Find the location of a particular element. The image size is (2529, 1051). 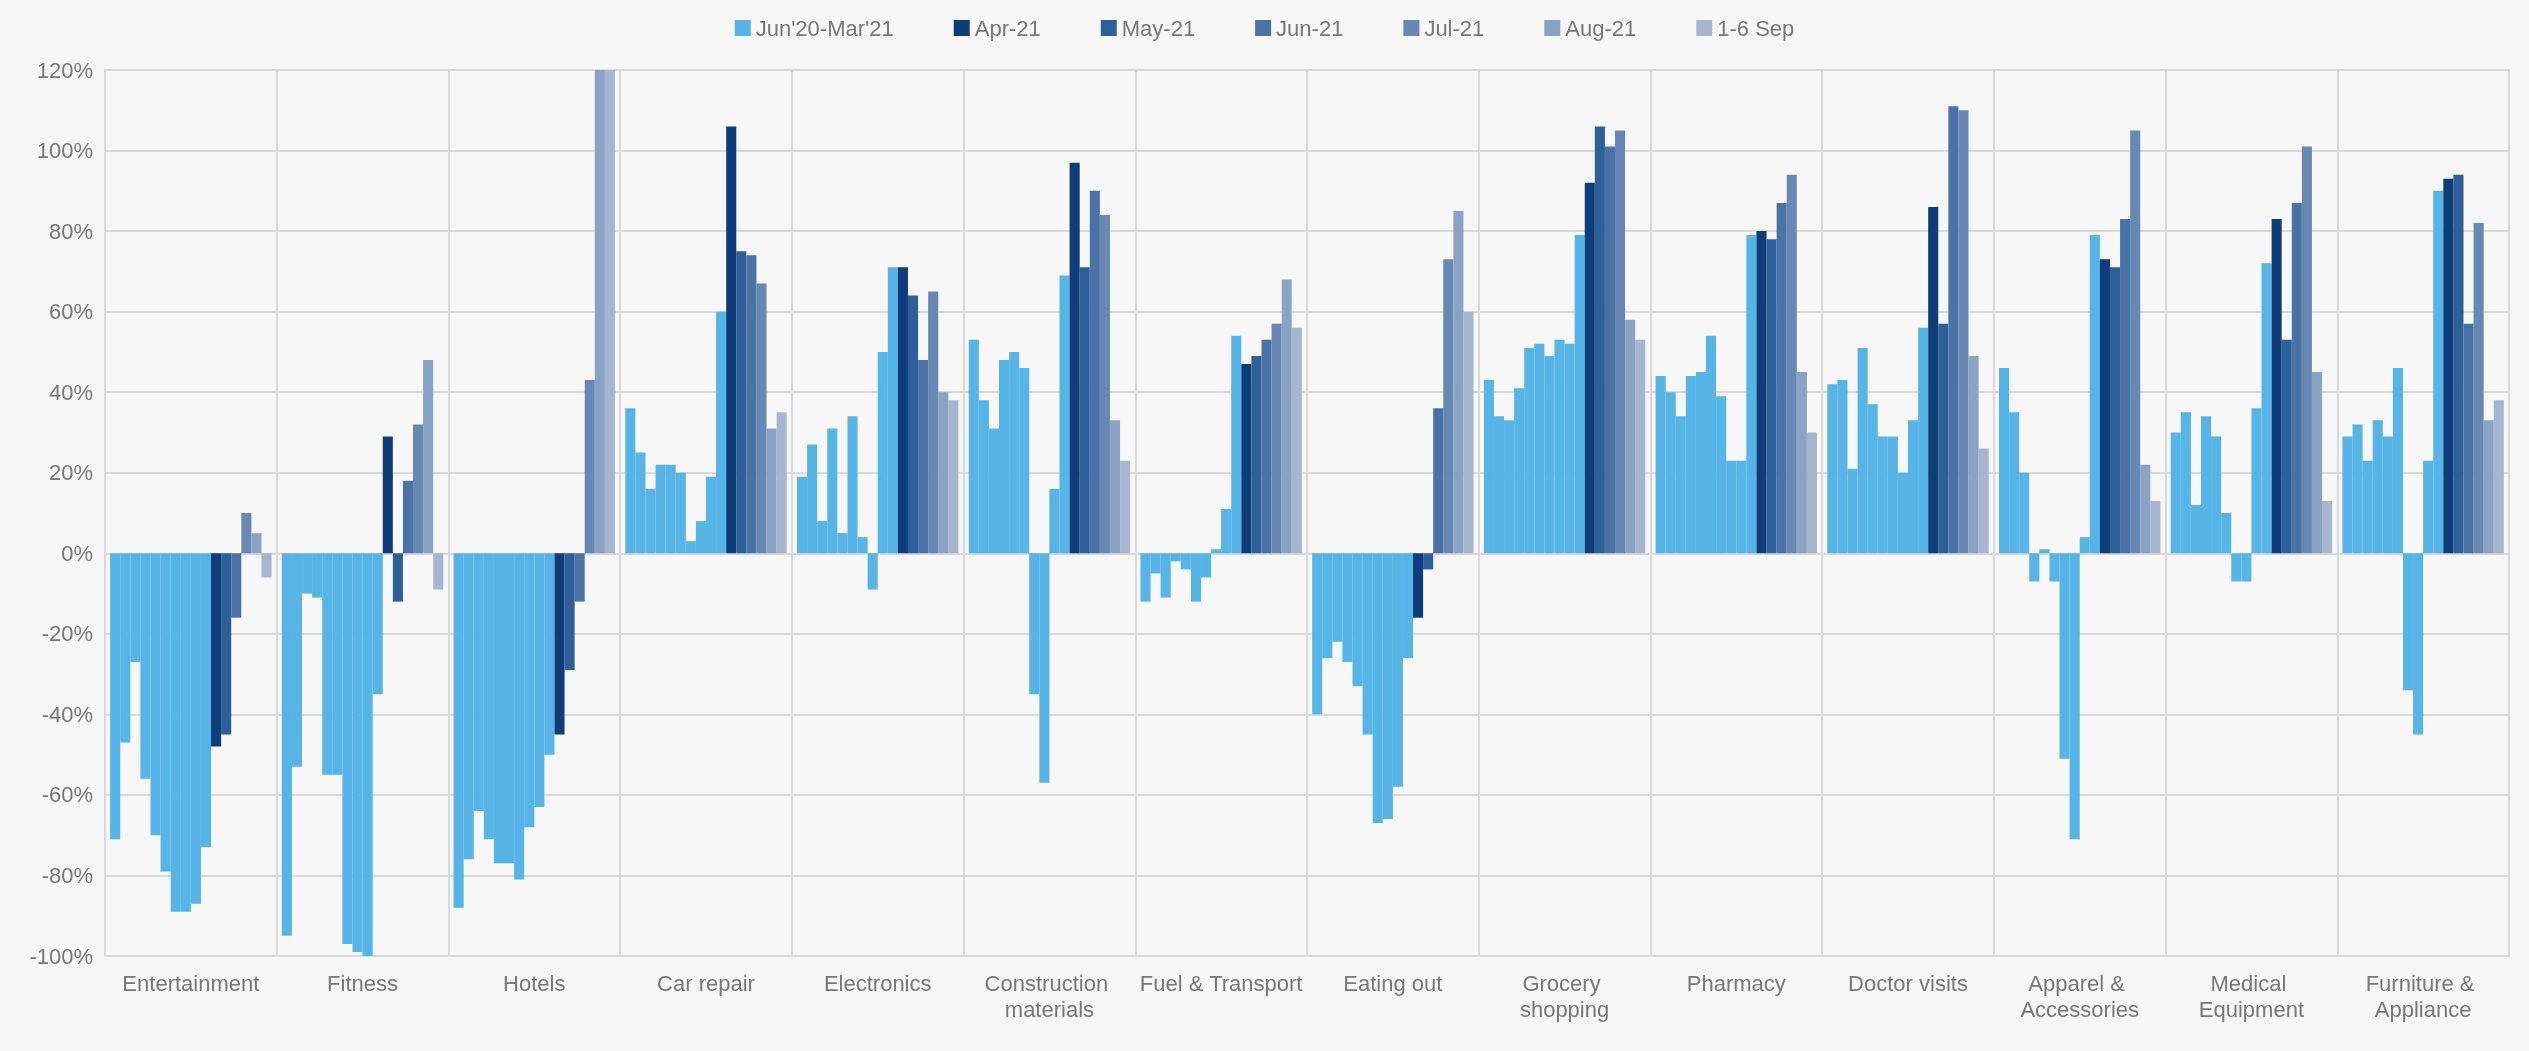

legend-label: Jun-21 is located at coordinates (1310, 28).